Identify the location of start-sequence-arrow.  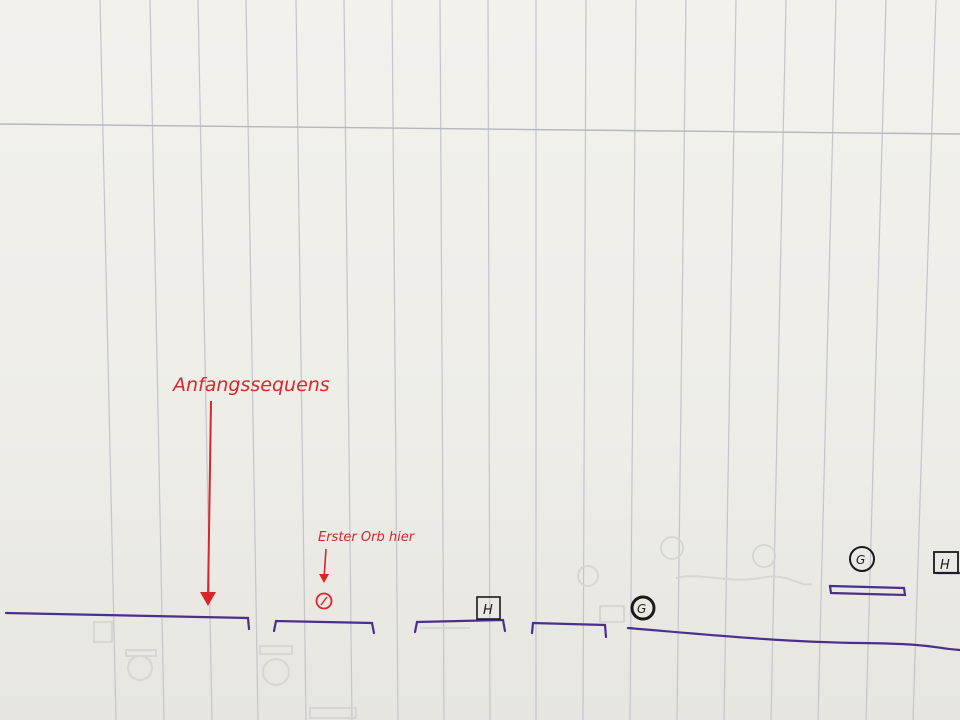
(209, 499).